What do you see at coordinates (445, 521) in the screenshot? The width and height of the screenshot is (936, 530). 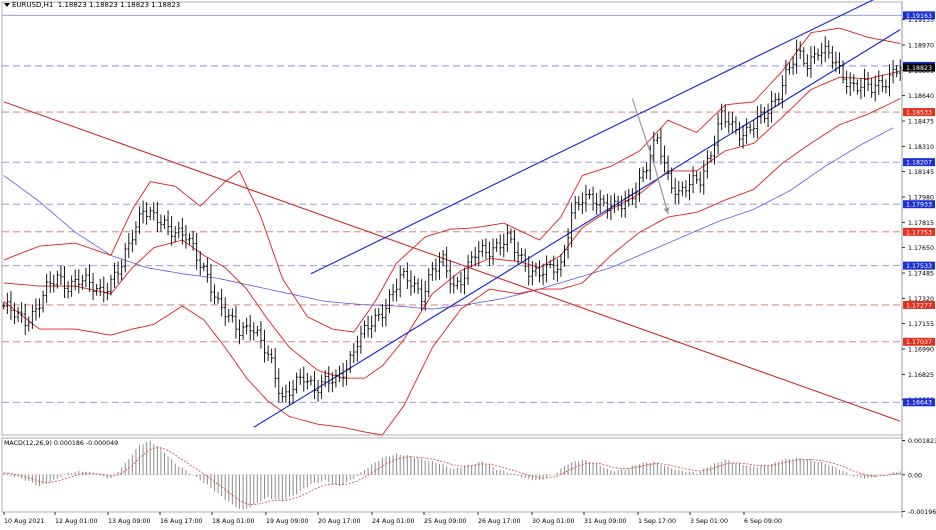 I see `time-tick-label: 25 Aug 09:00` at bounding box center [445, 521].